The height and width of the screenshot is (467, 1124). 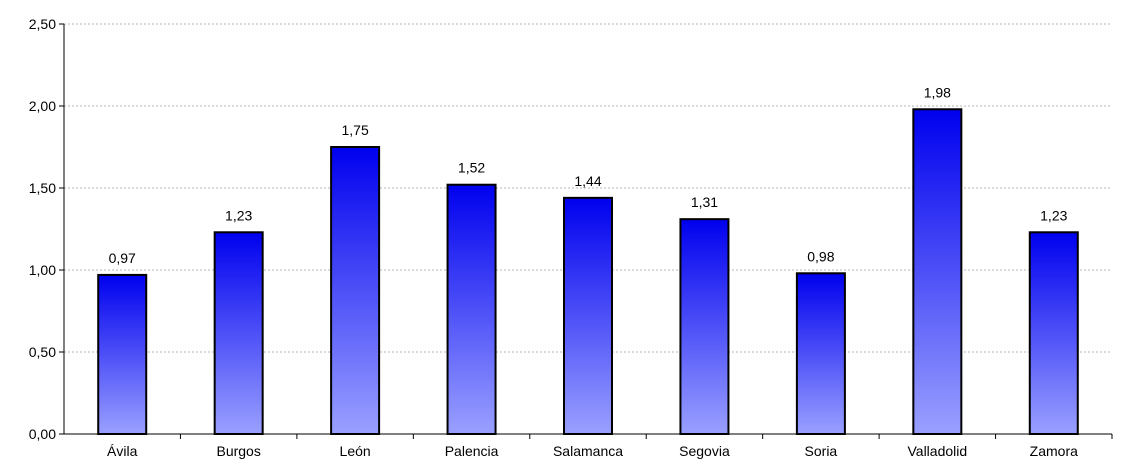 I want to click on y-tick-label: 1,50, so click(x=42, y=188).